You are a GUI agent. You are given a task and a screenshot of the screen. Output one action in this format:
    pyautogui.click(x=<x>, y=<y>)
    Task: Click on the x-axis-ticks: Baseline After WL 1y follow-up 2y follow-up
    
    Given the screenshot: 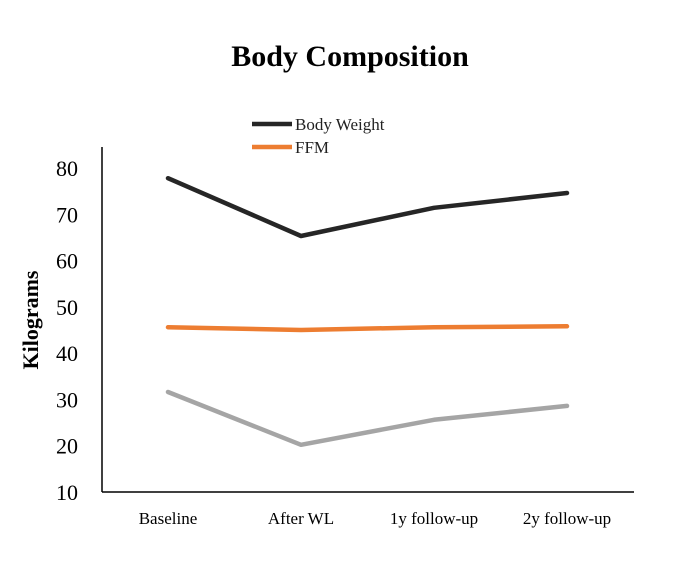 What is the action you would take?
    pyautogui.click(x=375, y=518)
    